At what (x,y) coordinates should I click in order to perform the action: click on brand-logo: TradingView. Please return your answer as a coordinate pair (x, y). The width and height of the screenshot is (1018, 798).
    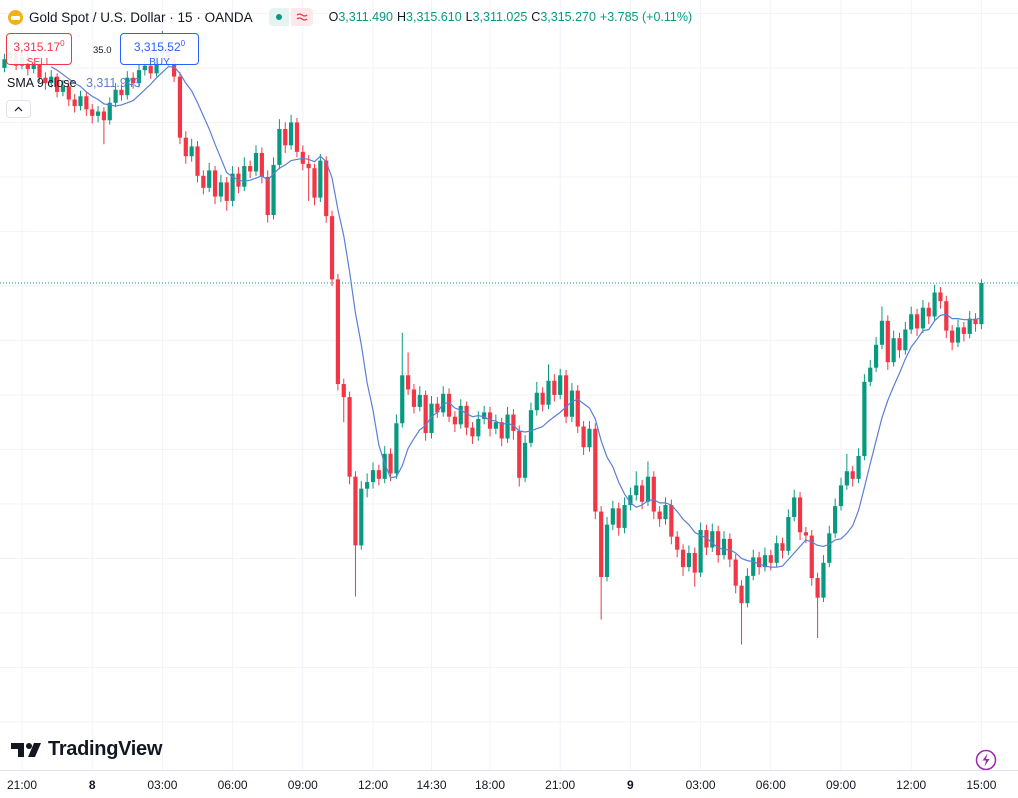
    Looking at the image, I should click on (86, 749).